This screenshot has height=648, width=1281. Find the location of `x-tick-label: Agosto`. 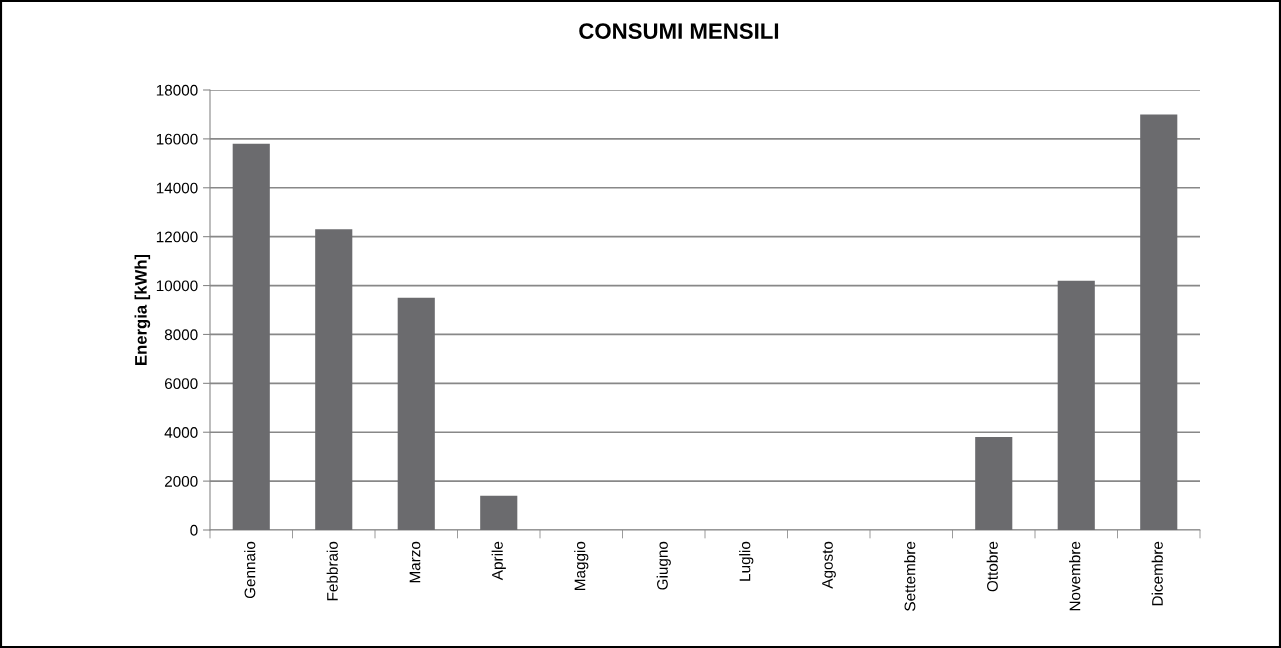

x-tick-label: Agosto is located at coordinates (829, 565).